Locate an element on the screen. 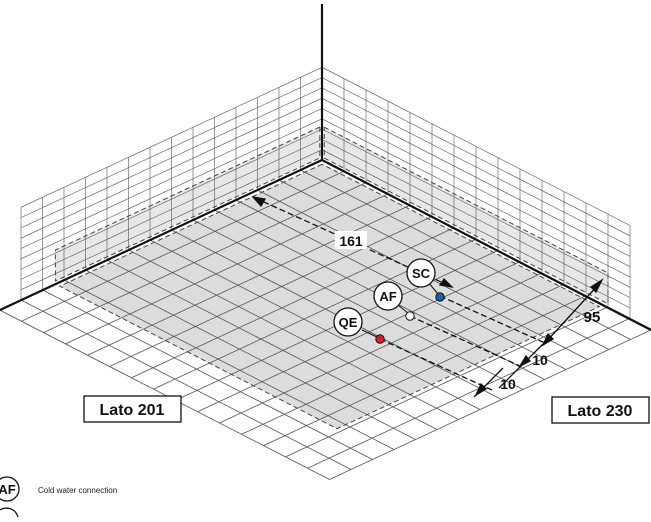  qe-point is located at coordinates (380, 339).